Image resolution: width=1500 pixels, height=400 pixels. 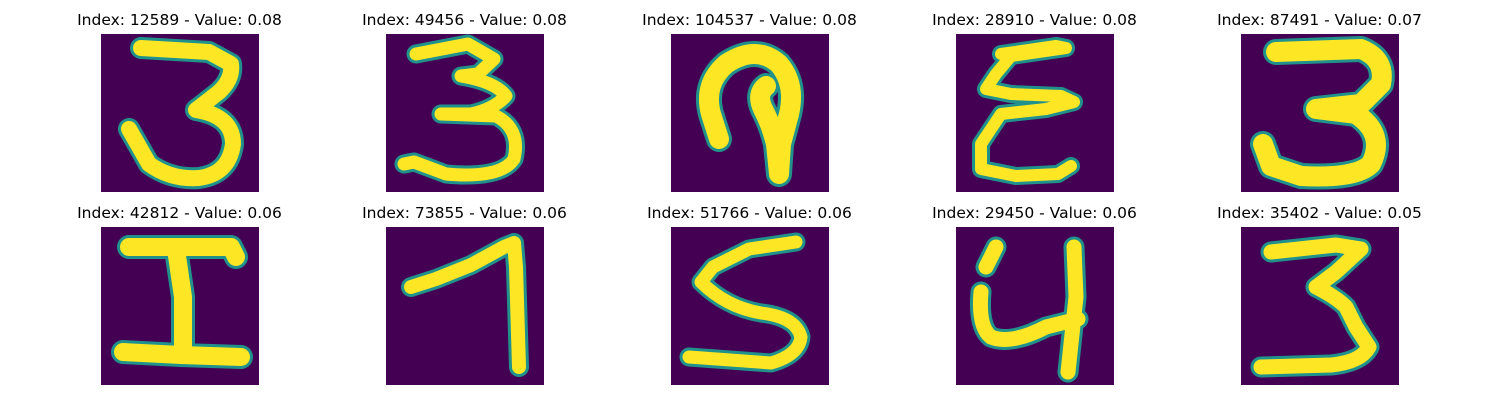 I want to click on panel-title: Index: 104537 - Value: 0.08, so click(x=749, y=20).